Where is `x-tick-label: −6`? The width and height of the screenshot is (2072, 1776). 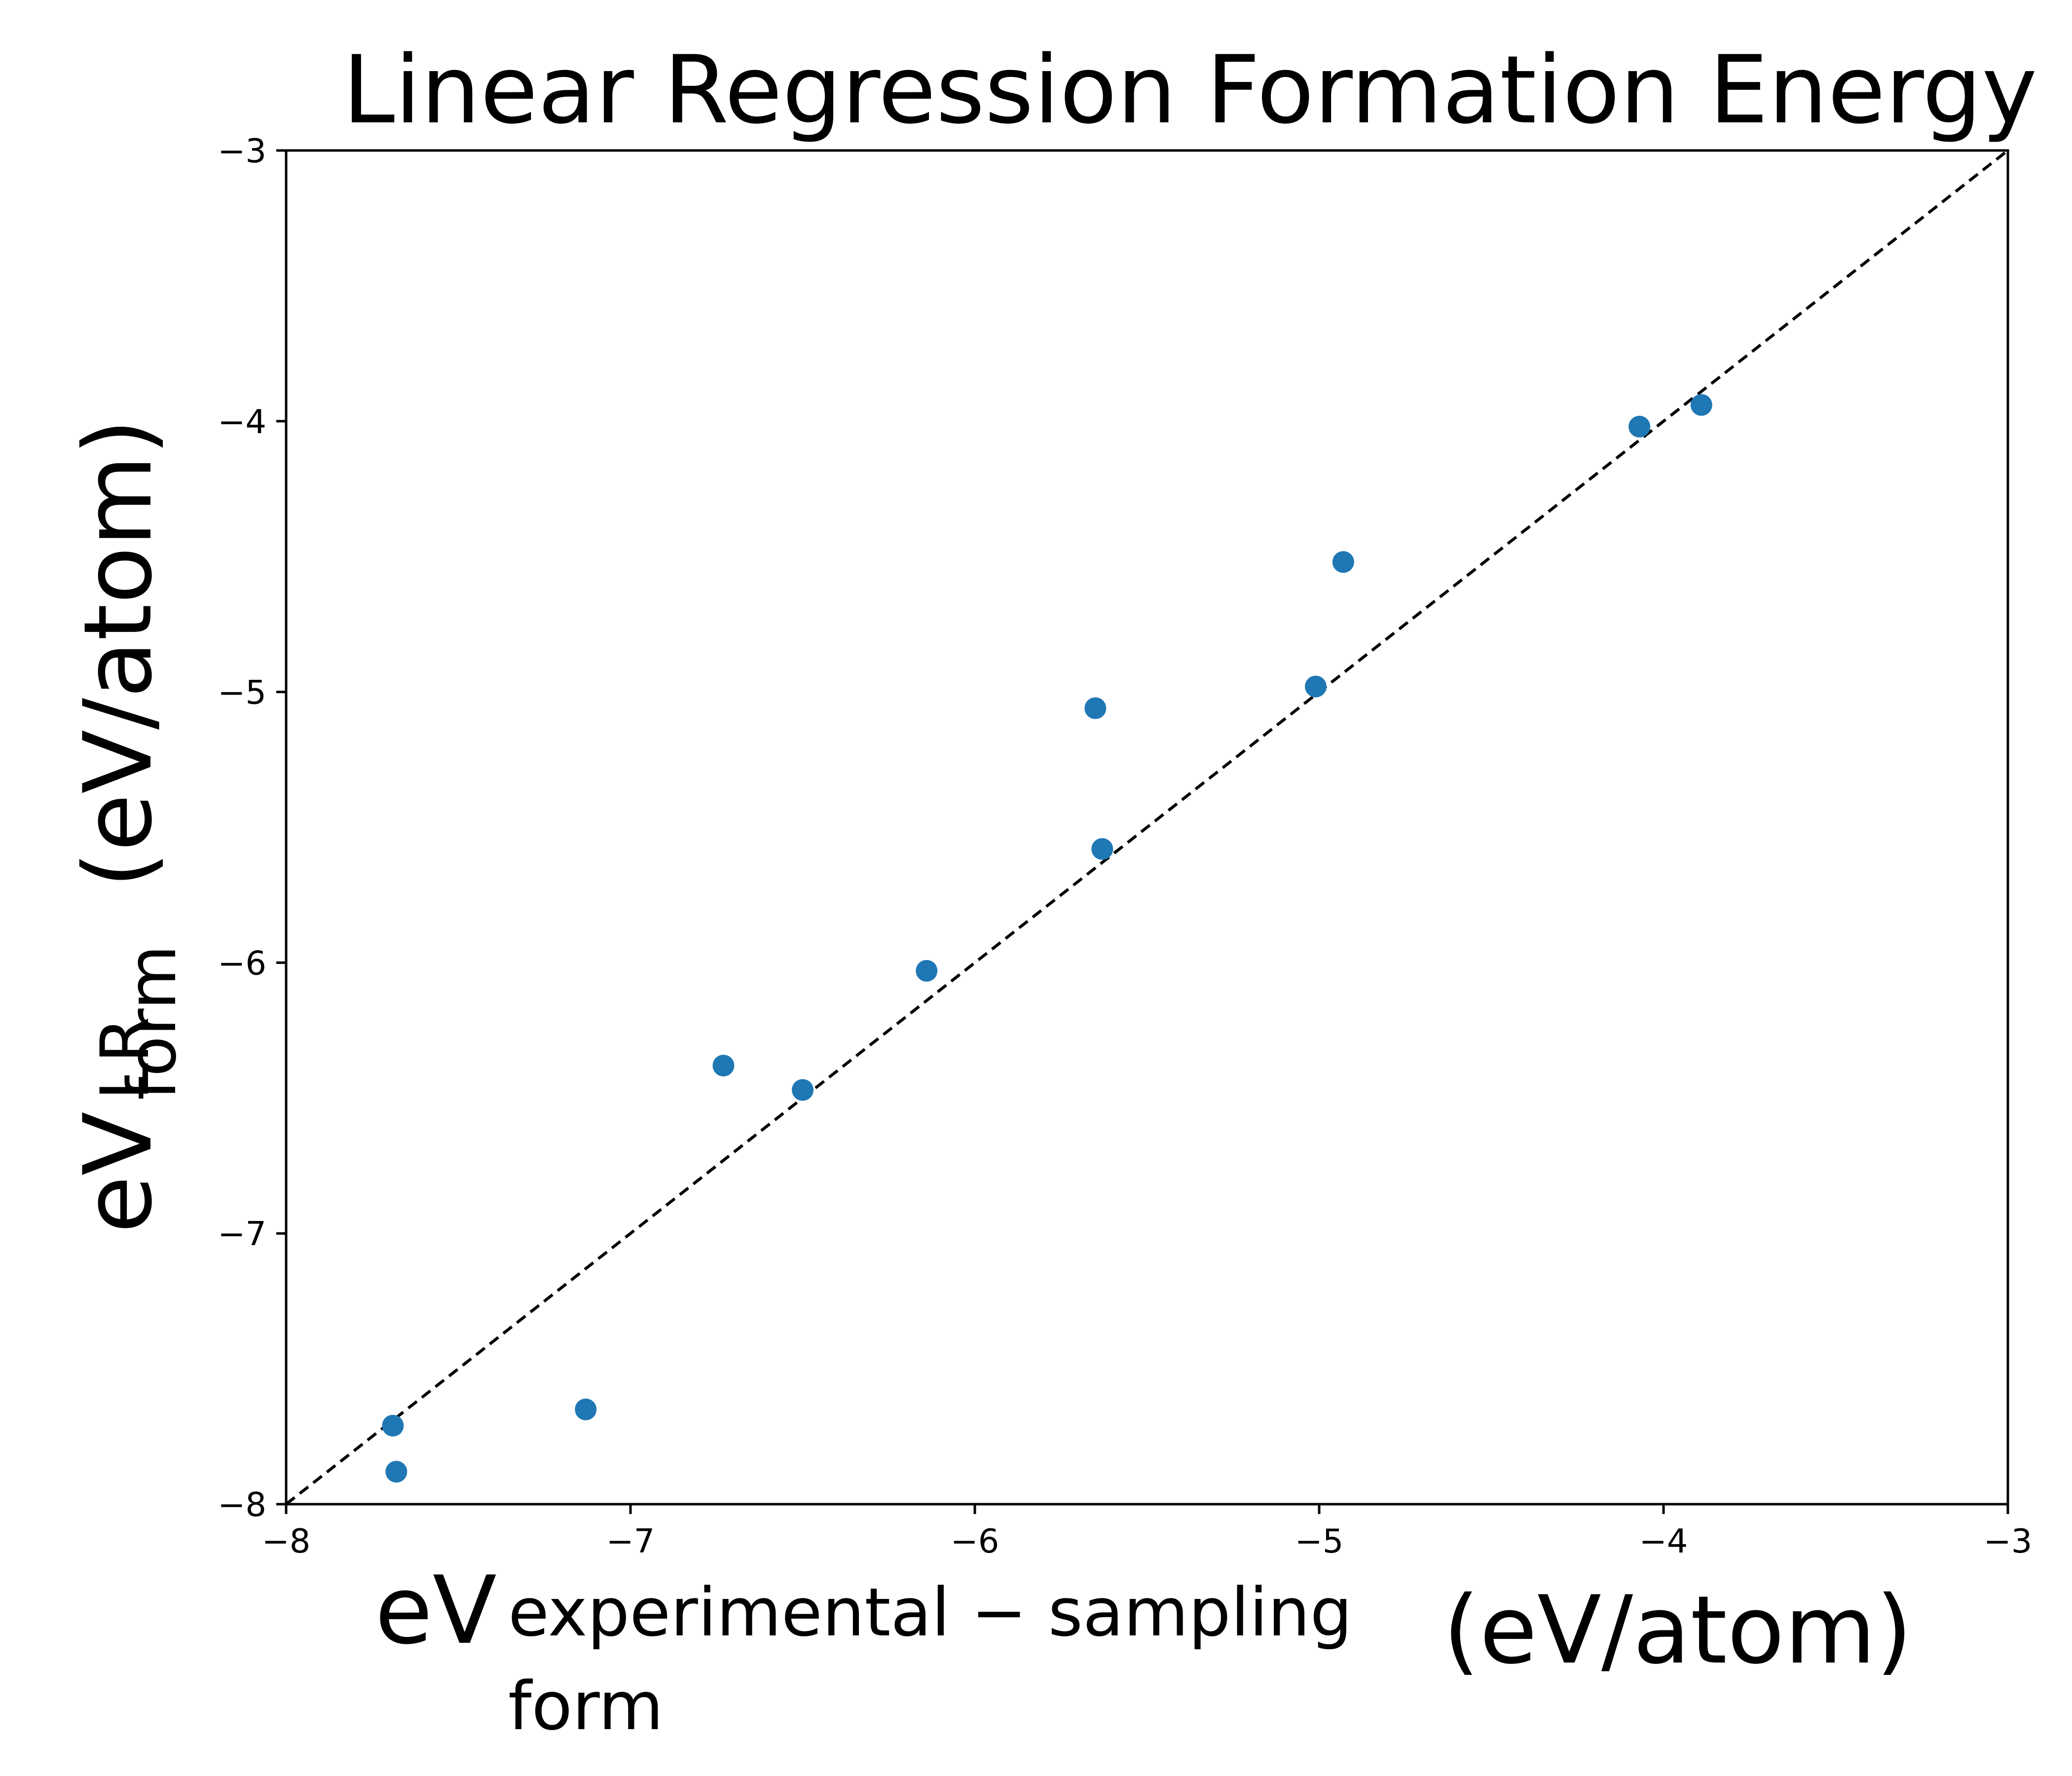
x-tick-label: −6 is located at coordinates (975, 1541).